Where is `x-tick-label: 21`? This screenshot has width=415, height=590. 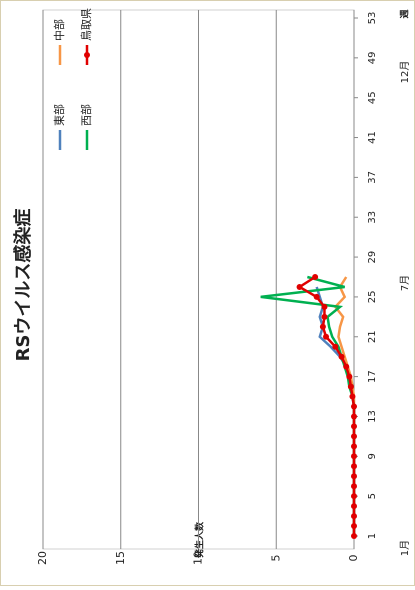
x-tick-label: 21 is located at coordinates (372, 336).